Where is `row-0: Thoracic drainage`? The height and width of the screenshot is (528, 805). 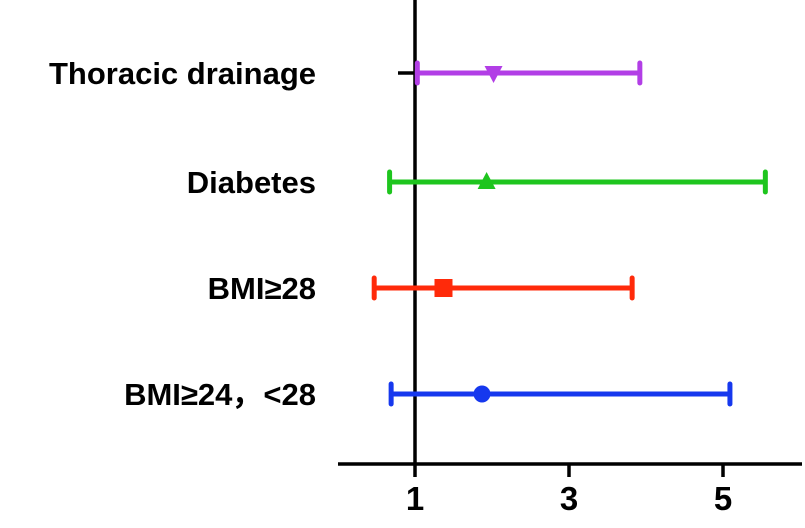 row-0: Thoracic drainage is located at coordinates (346, 73).